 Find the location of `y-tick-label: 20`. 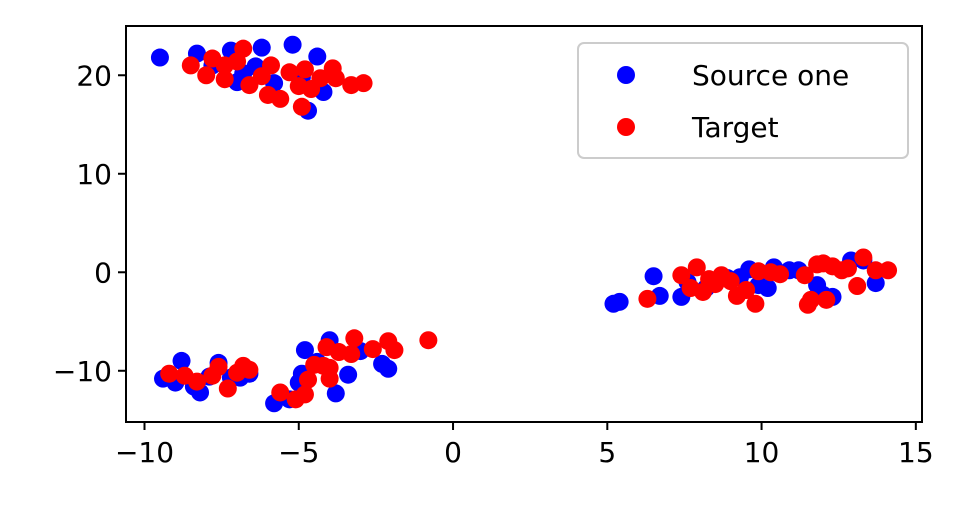

y-tick-label: 20 is located at coordinates (94, 75).